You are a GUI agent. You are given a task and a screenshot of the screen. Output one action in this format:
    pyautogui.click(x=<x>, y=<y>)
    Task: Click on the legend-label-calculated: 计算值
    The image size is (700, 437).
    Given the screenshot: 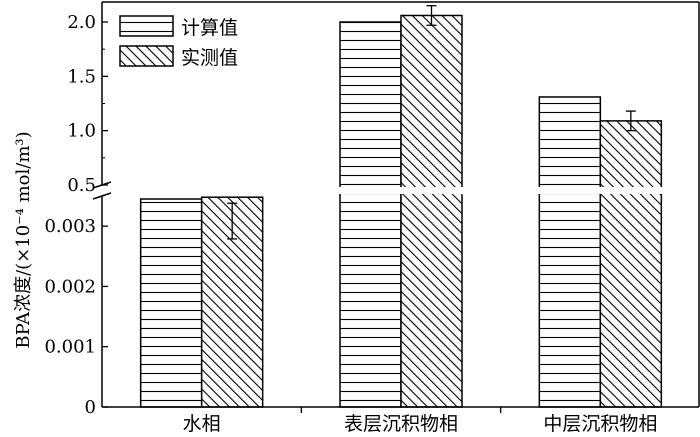 What is the action you would take?
    pyautogui.click(x=209, y=28)
    